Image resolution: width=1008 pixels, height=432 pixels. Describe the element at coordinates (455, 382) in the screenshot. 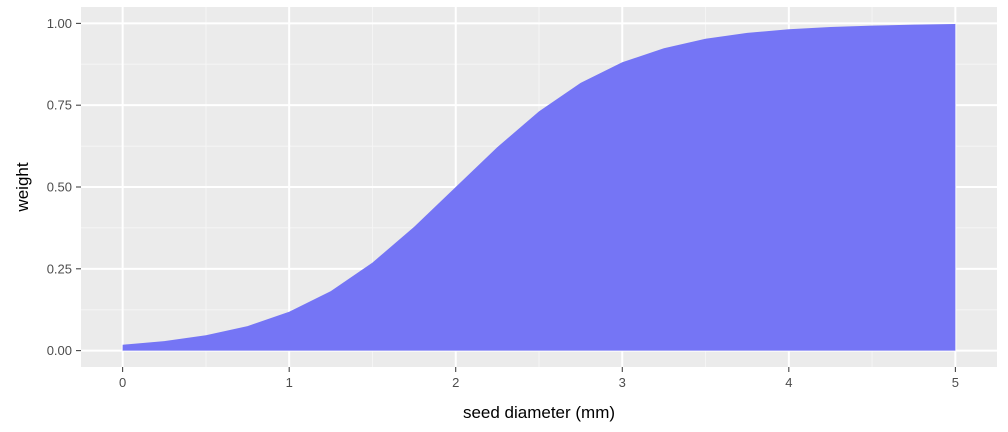

I see `x-tick-label: 2` at that location.